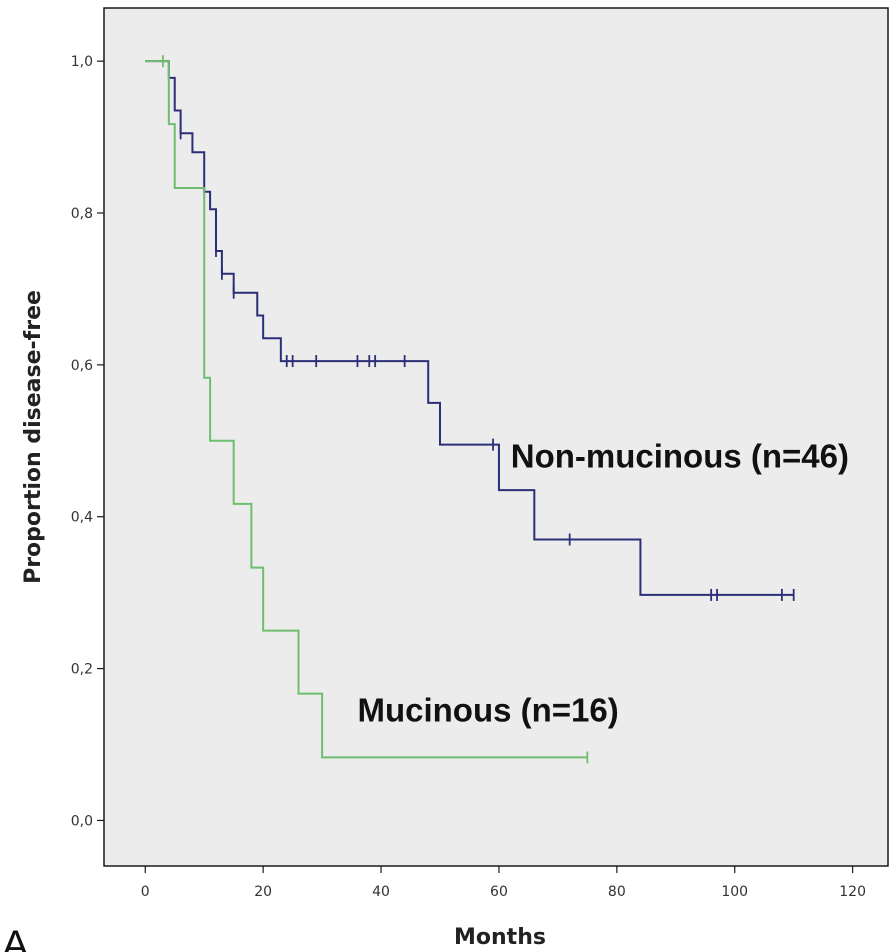 The height and width of the screenshot is (952, 890). I want to click on y-tick-label: 0,2, so click(82, 670).